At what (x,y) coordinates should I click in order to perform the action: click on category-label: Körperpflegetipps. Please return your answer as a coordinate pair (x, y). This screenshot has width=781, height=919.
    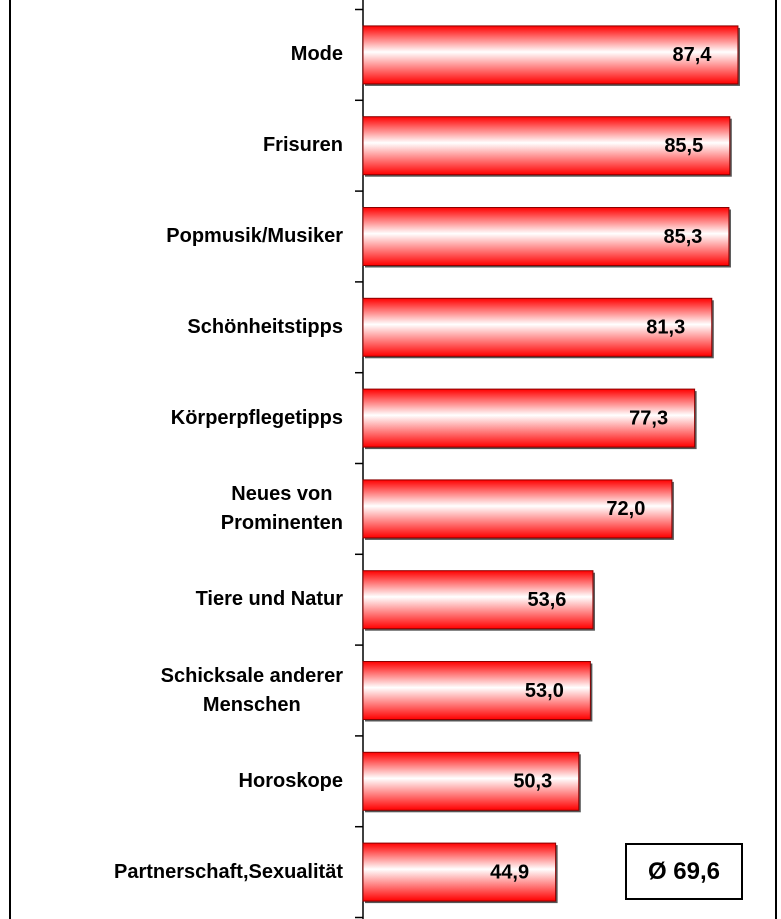
    Looking at the image, I should click on (257, 418).